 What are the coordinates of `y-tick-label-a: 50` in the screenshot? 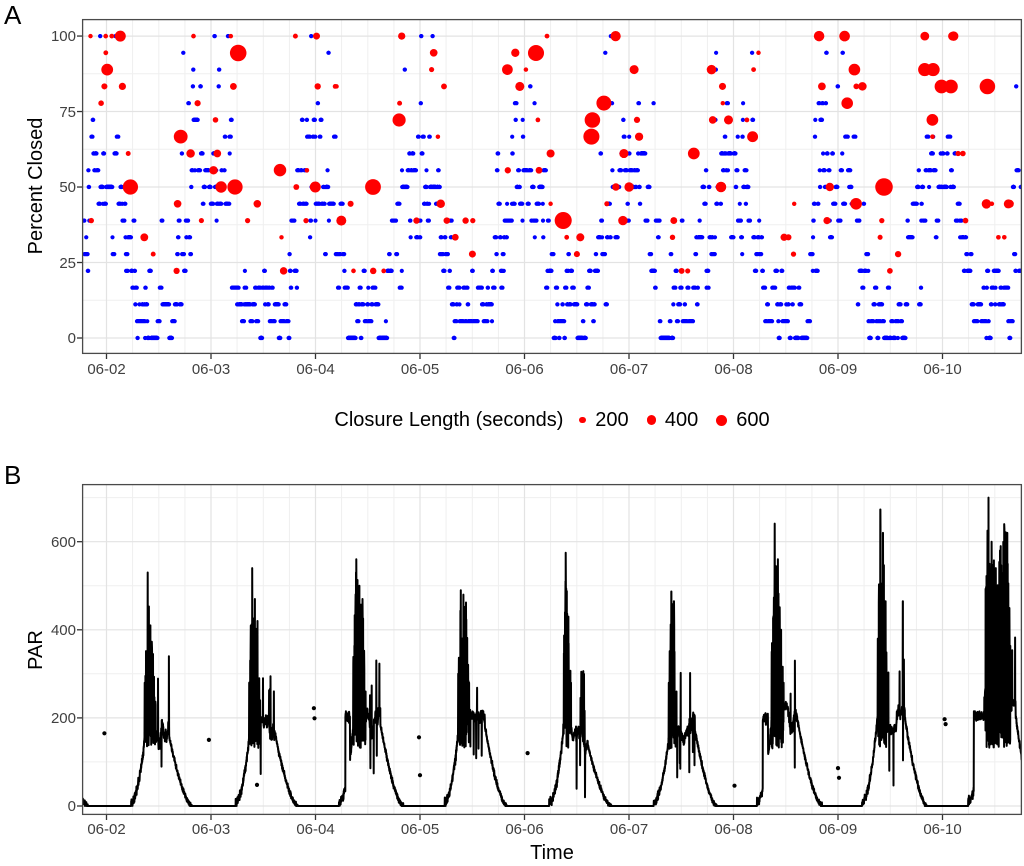 It's located at (67, 188).